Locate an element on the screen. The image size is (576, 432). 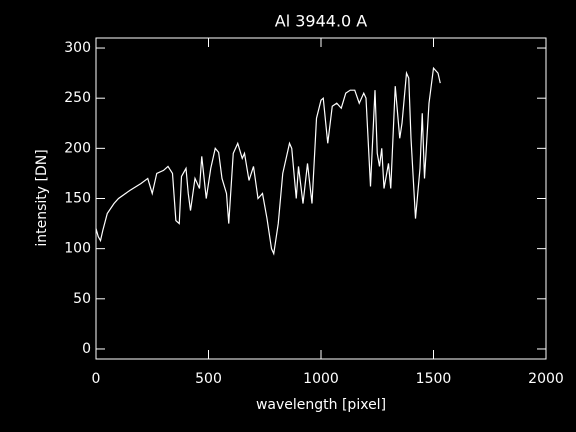
chart-title: Al 3944.0 A is located at coordinates (321, 21).